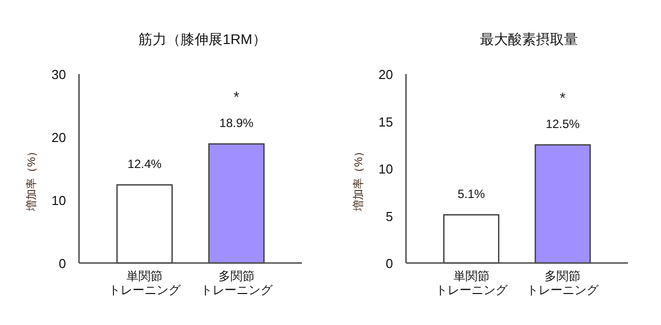 The image size is (661, 325). I want to click on data-label: 18.9%, so click(236, 123).